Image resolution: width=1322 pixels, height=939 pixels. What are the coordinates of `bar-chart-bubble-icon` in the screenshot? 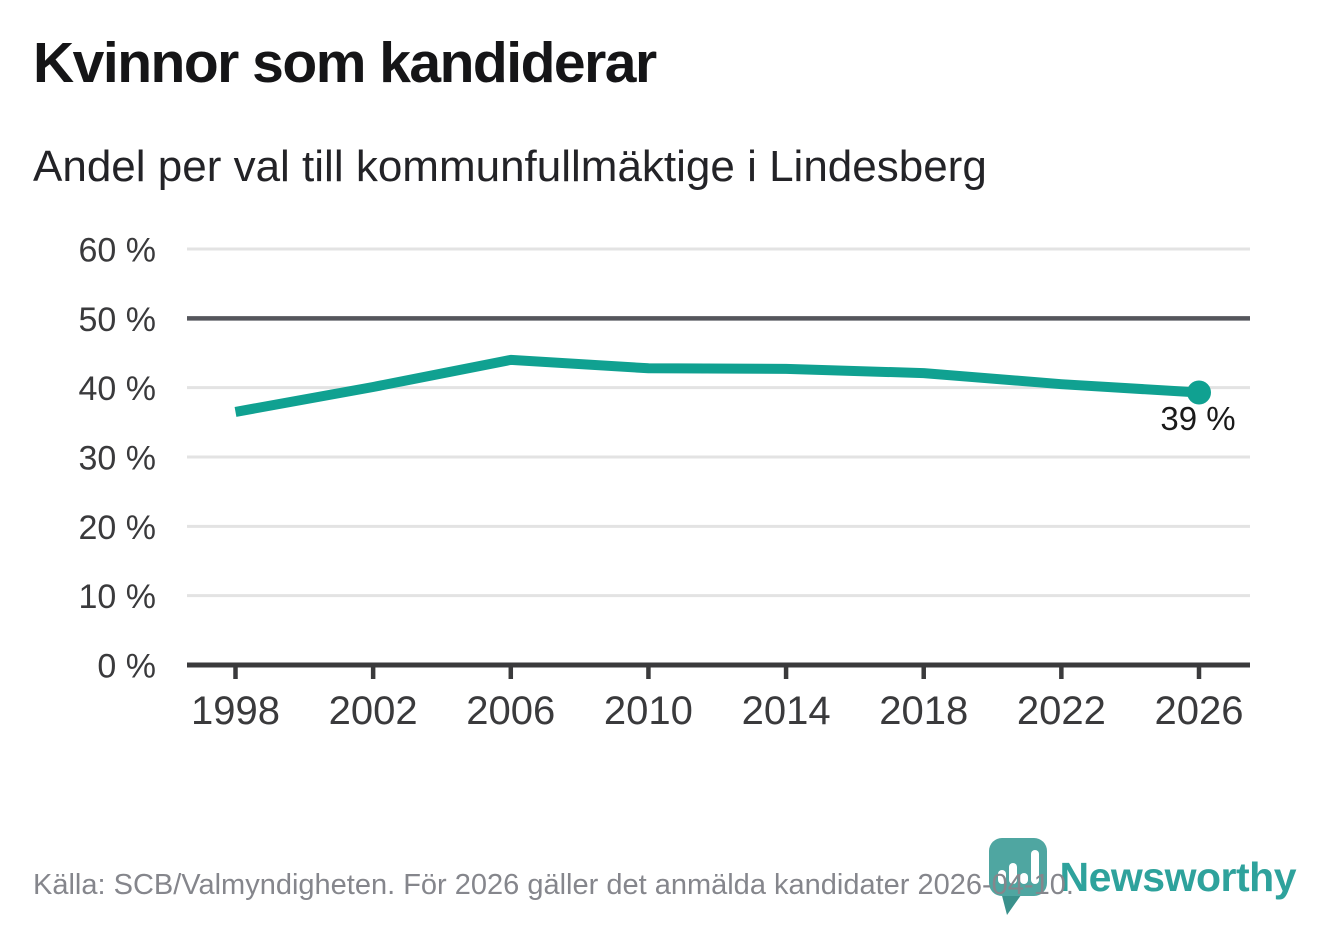 It's located at (1017, 876).